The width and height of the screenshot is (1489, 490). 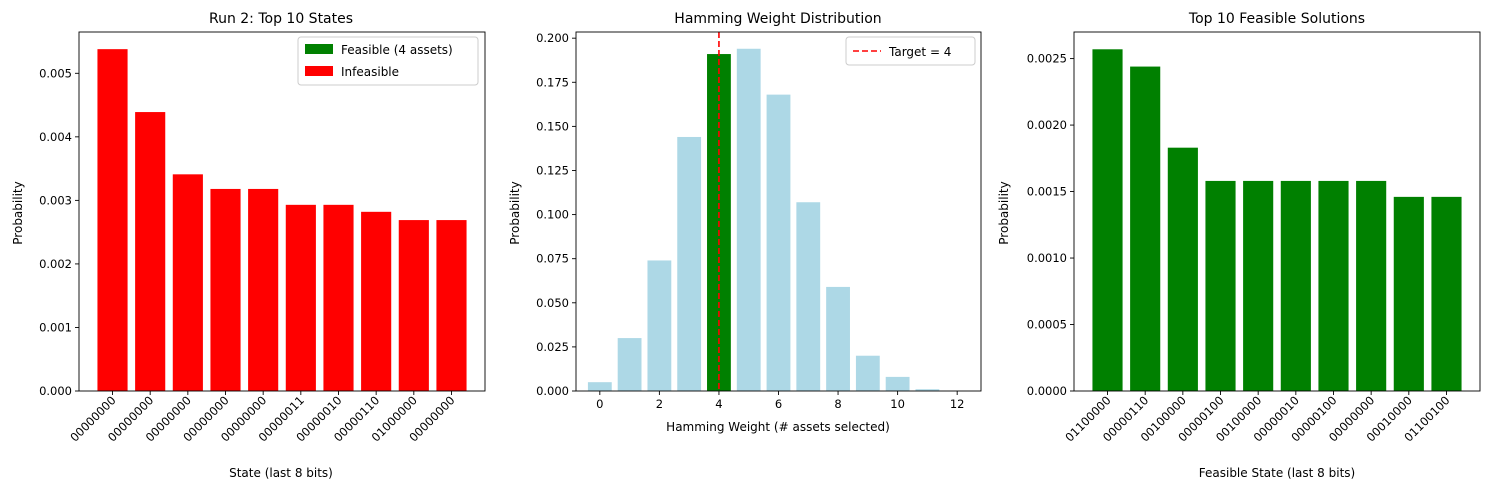 What do you see at coordinates (55, 200) in the screenshot?
I see `y-tick-label: 0.003` at bounding box center [55, 200].